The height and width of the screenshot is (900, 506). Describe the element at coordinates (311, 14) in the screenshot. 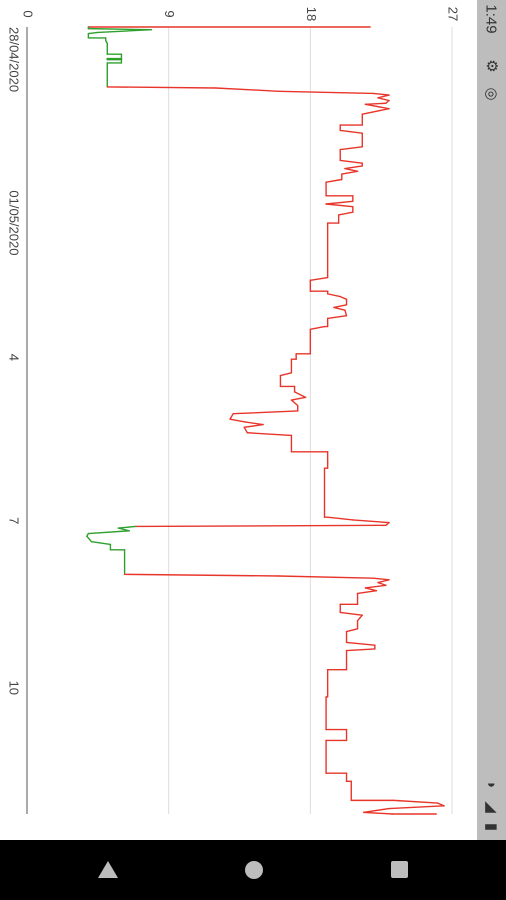

I see `y-tick-label: 18` at that location.